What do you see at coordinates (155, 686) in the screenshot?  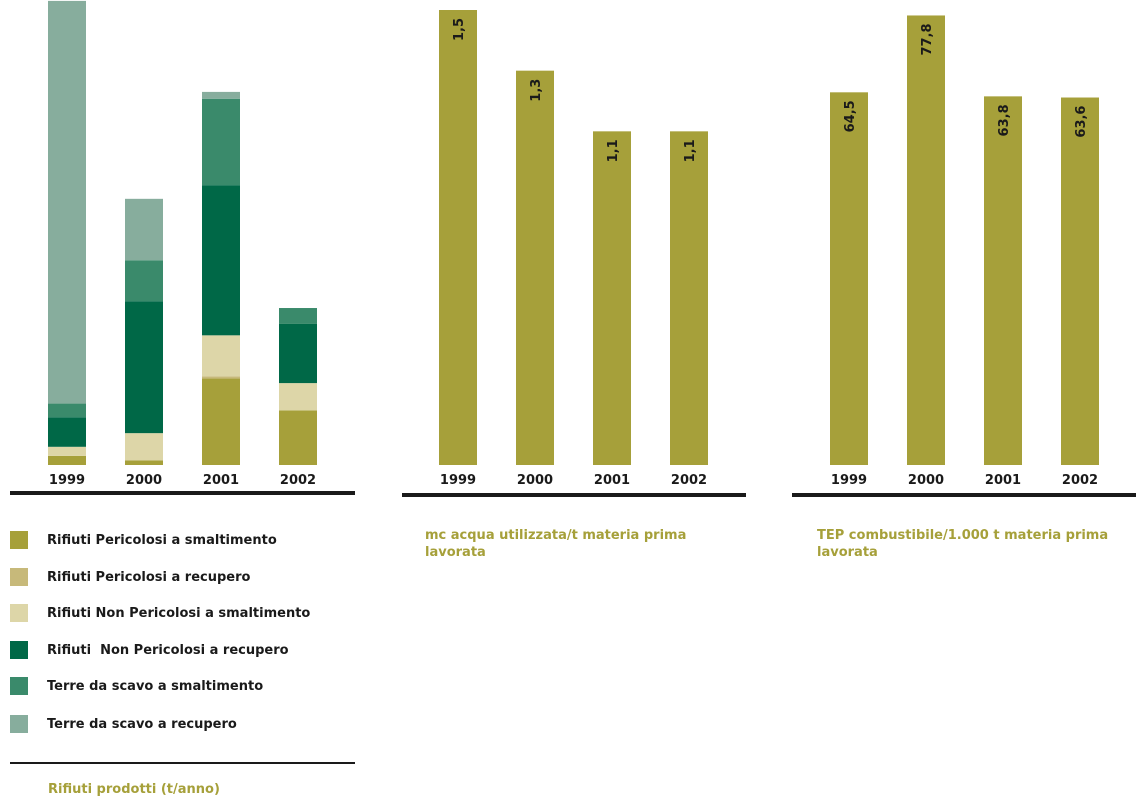 I see `legend-label: Terre da scavo a smaltimento` at bounding box center [155, 686].